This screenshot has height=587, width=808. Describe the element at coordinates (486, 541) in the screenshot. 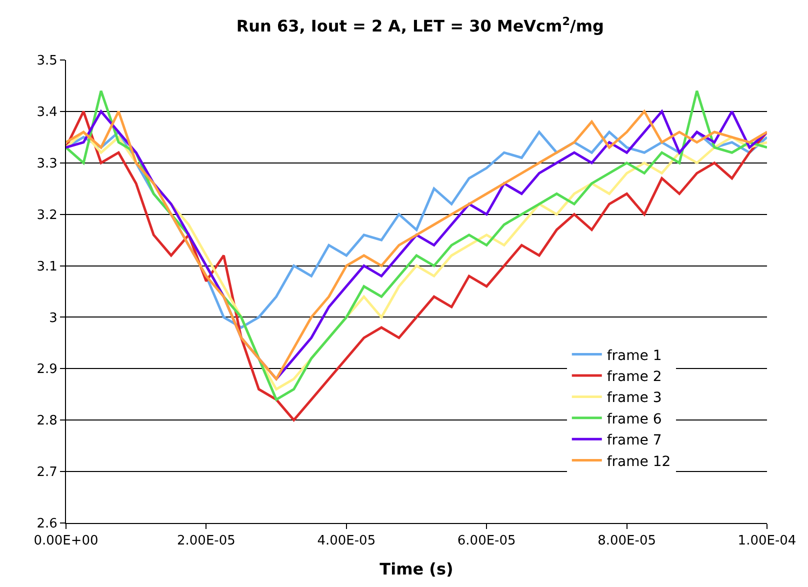

I see `x-tick-label: 6.00E-05` at that location.